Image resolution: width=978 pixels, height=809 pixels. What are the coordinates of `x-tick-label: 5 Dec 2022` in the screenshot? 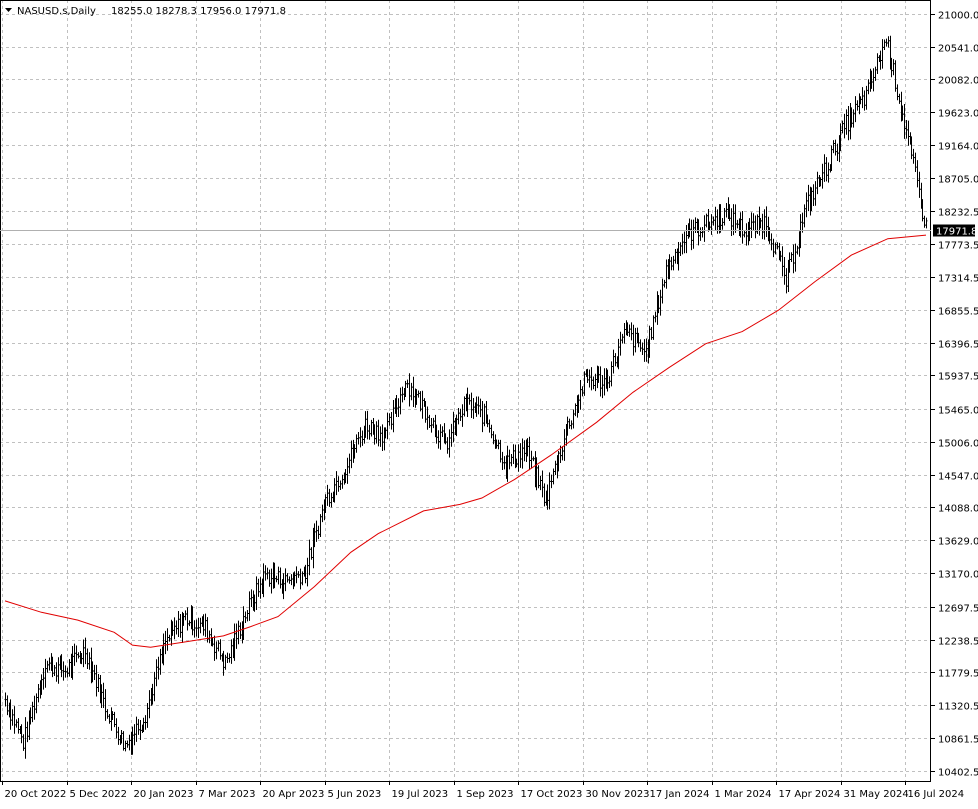 It's located at (99, 794).